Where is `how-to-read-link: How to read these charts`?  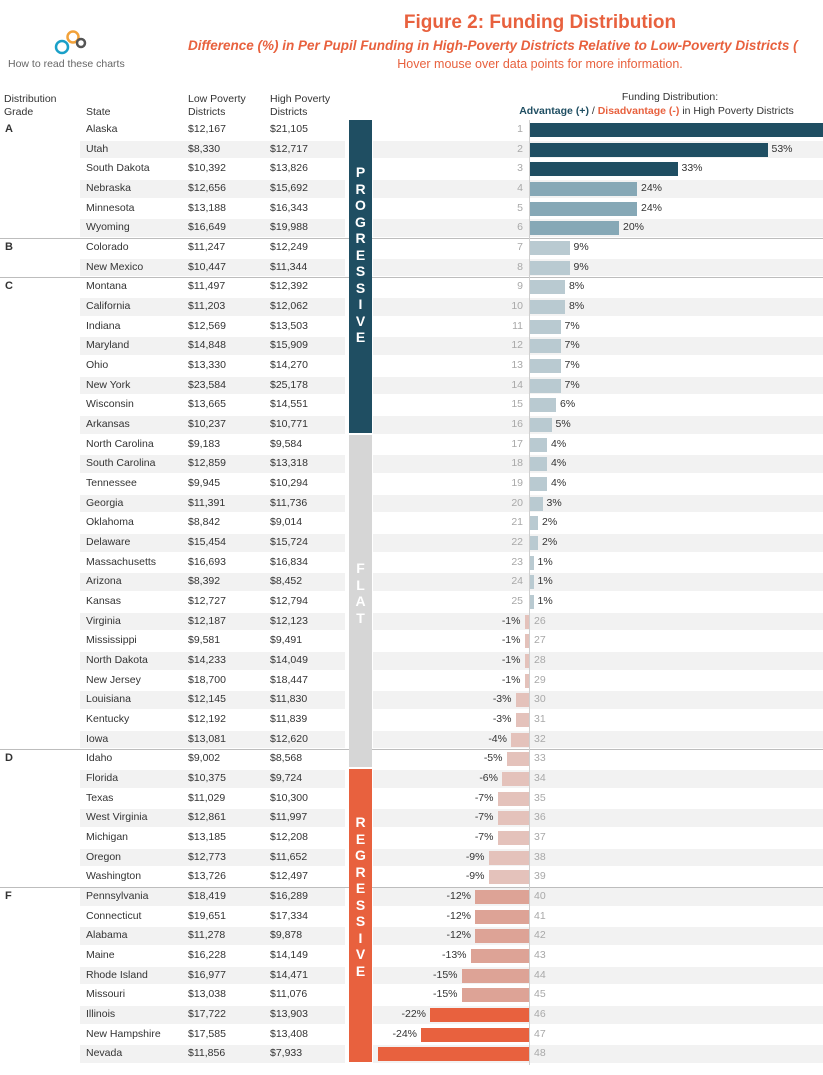
how-to-read-link: How to read these charts is located at coordinates (66, 64).